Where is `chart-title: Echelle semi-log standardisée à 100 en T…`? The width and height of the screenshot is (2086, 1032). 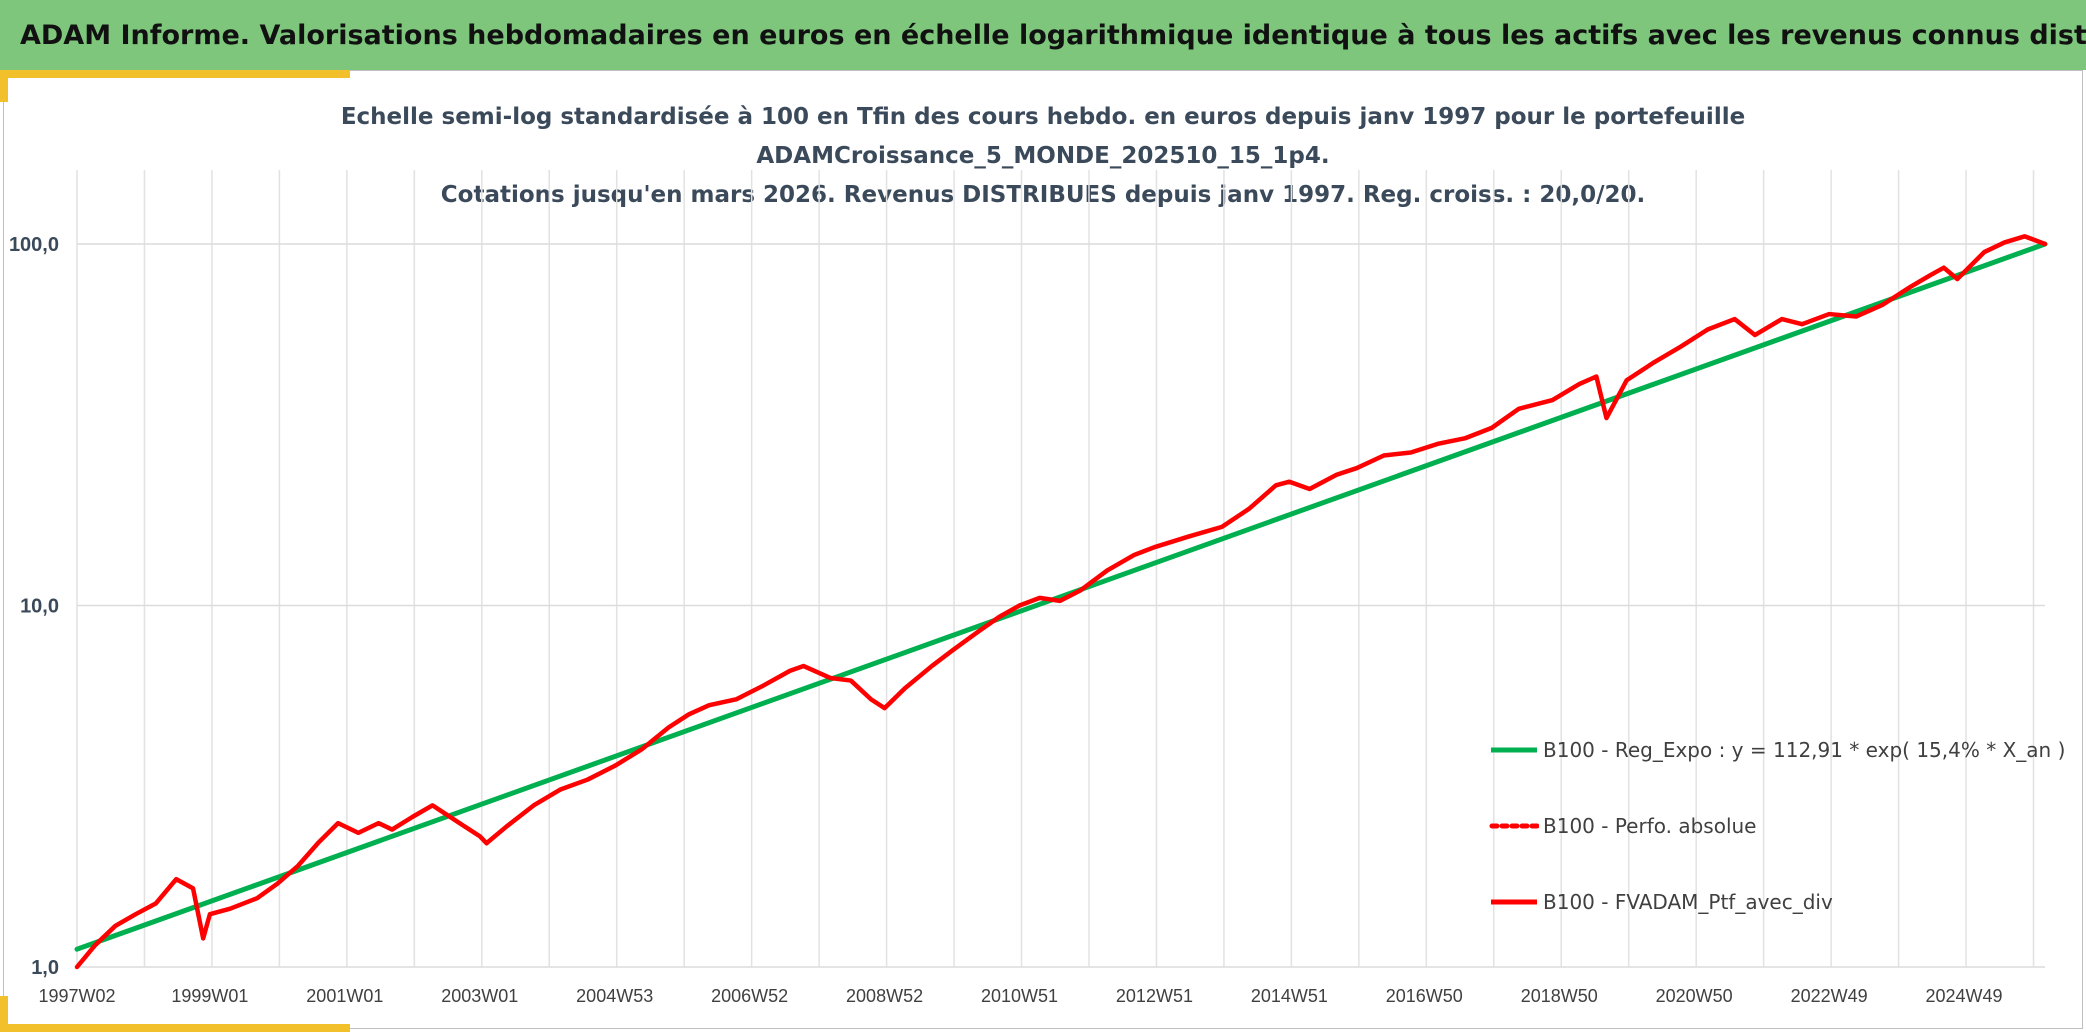 chart-title: Echelle semi-log standardisée à 100 en T… is located at coordinates (1043, 156).